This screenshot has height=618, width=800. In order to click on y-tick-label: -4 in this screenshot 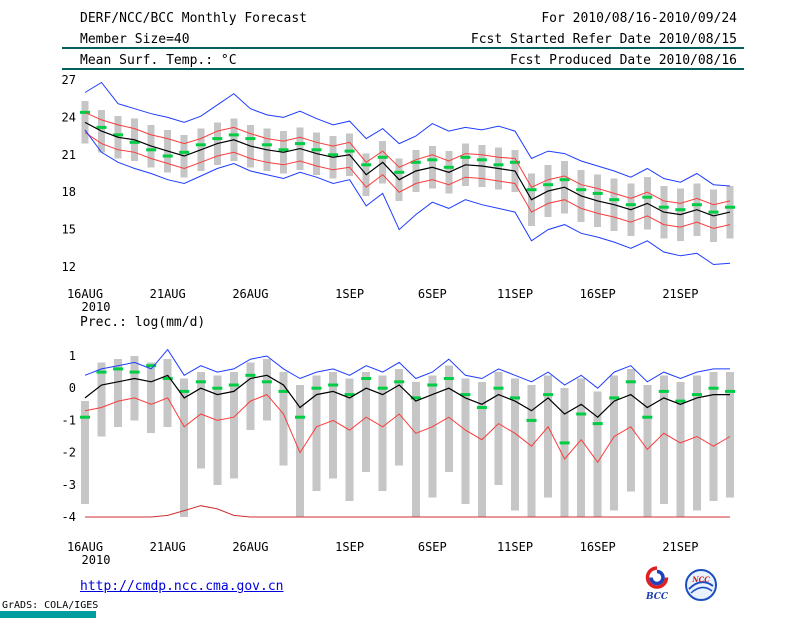, I will do `click(69, 517)`.